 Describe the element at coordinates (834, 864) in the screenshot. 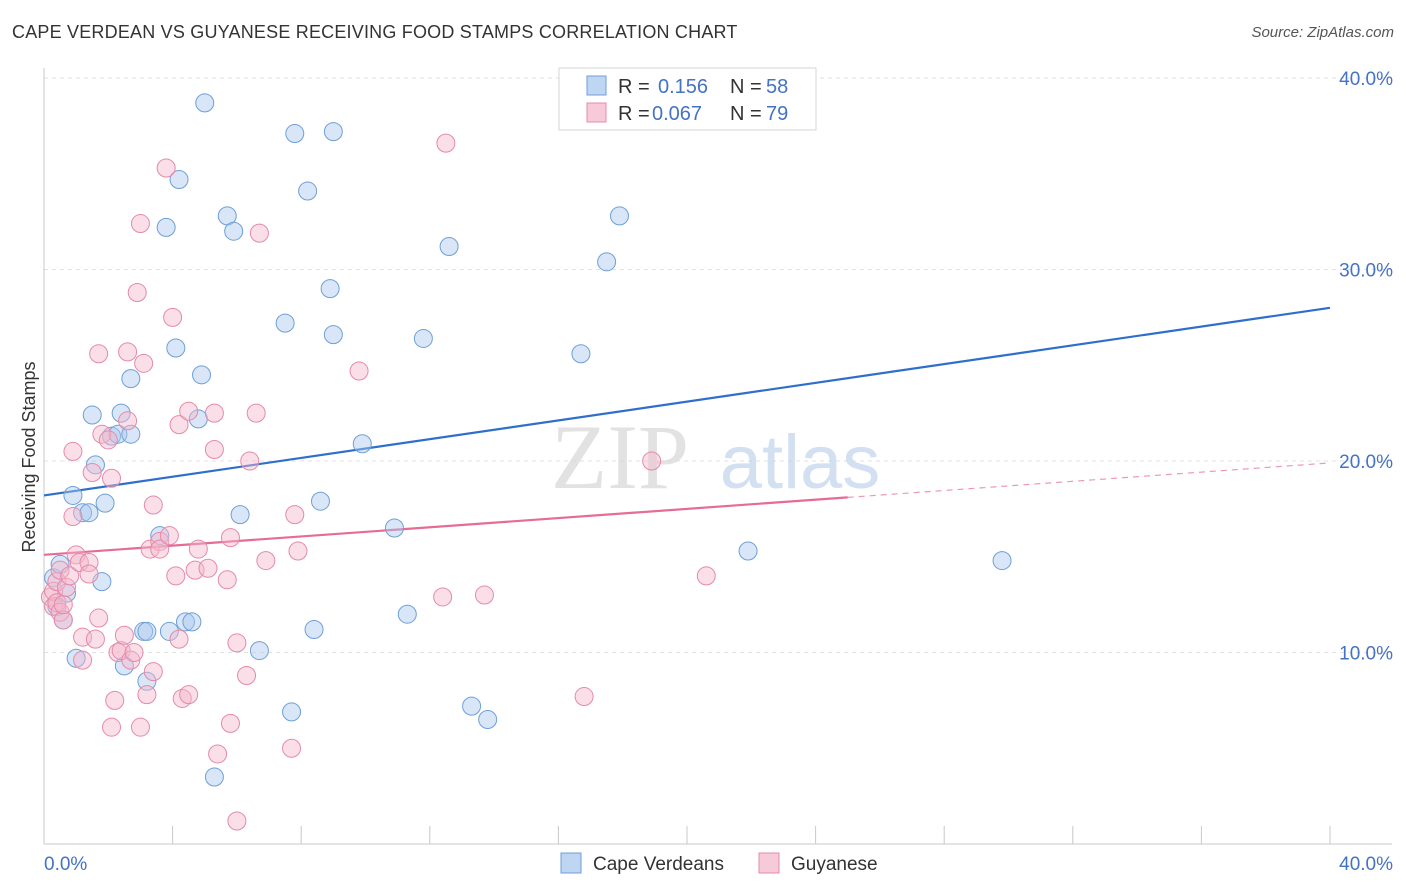

I see `series-legend-label-guyanese: Guyanese` at that location.